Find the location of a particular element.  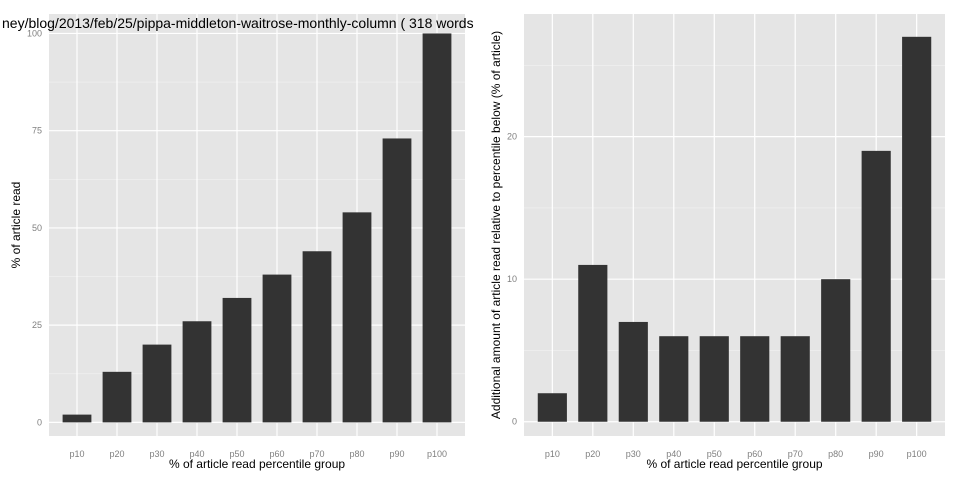

y-tick-label: 20 is located at coordinates (512, 137).